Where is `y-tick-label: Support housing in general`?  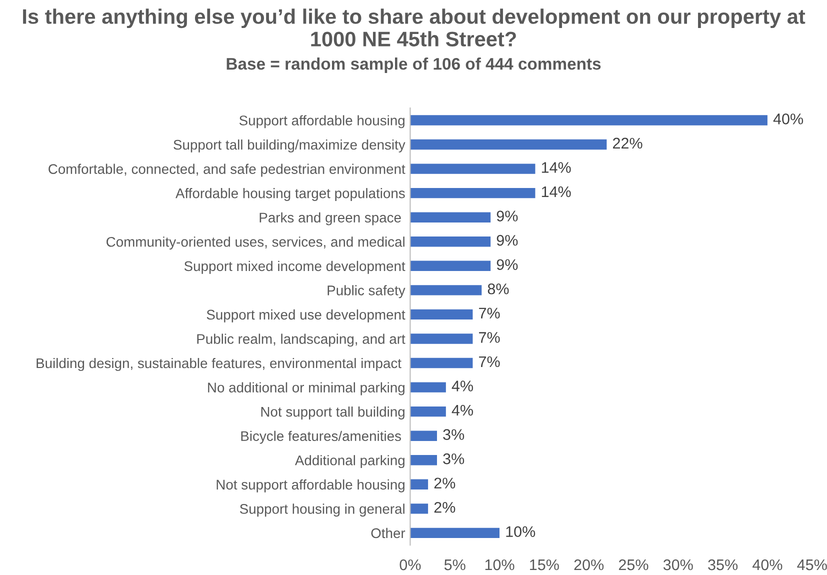 y-tick-label: Support housing in general is located at coordinates (322, 510).